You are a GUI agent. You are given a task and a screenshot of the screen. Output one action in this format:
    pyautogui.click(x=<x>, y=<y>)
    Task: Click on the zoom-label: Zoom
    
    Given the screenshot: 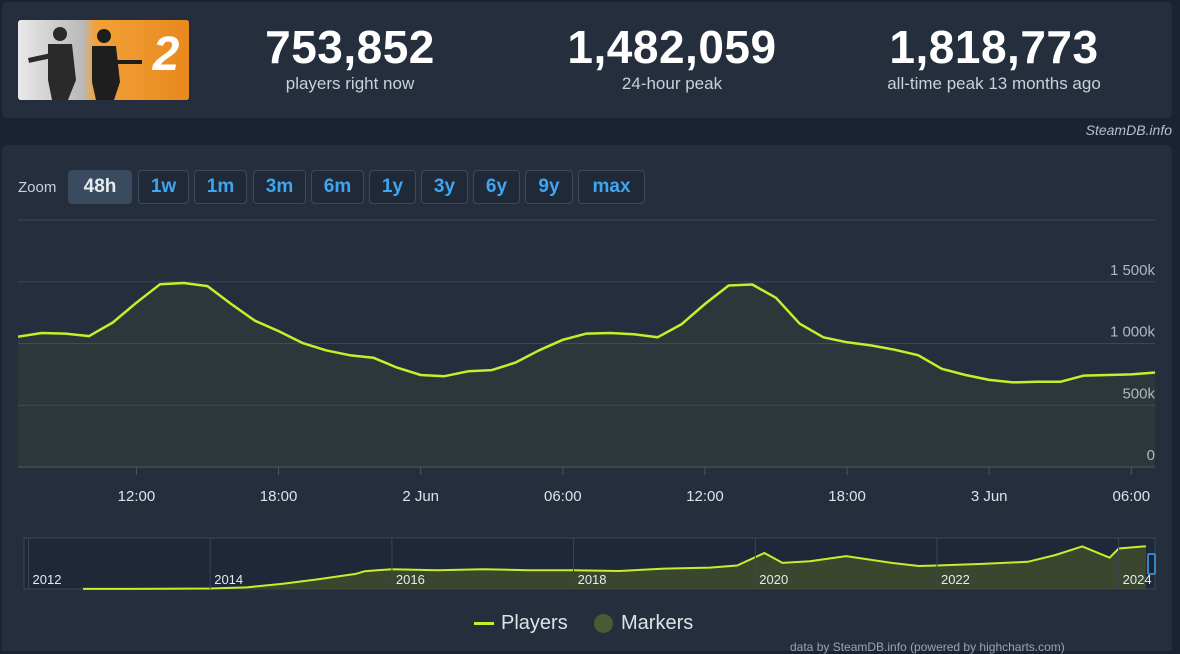 What is the action you would take?
    pyautogui.click(x=37, y=187)
    